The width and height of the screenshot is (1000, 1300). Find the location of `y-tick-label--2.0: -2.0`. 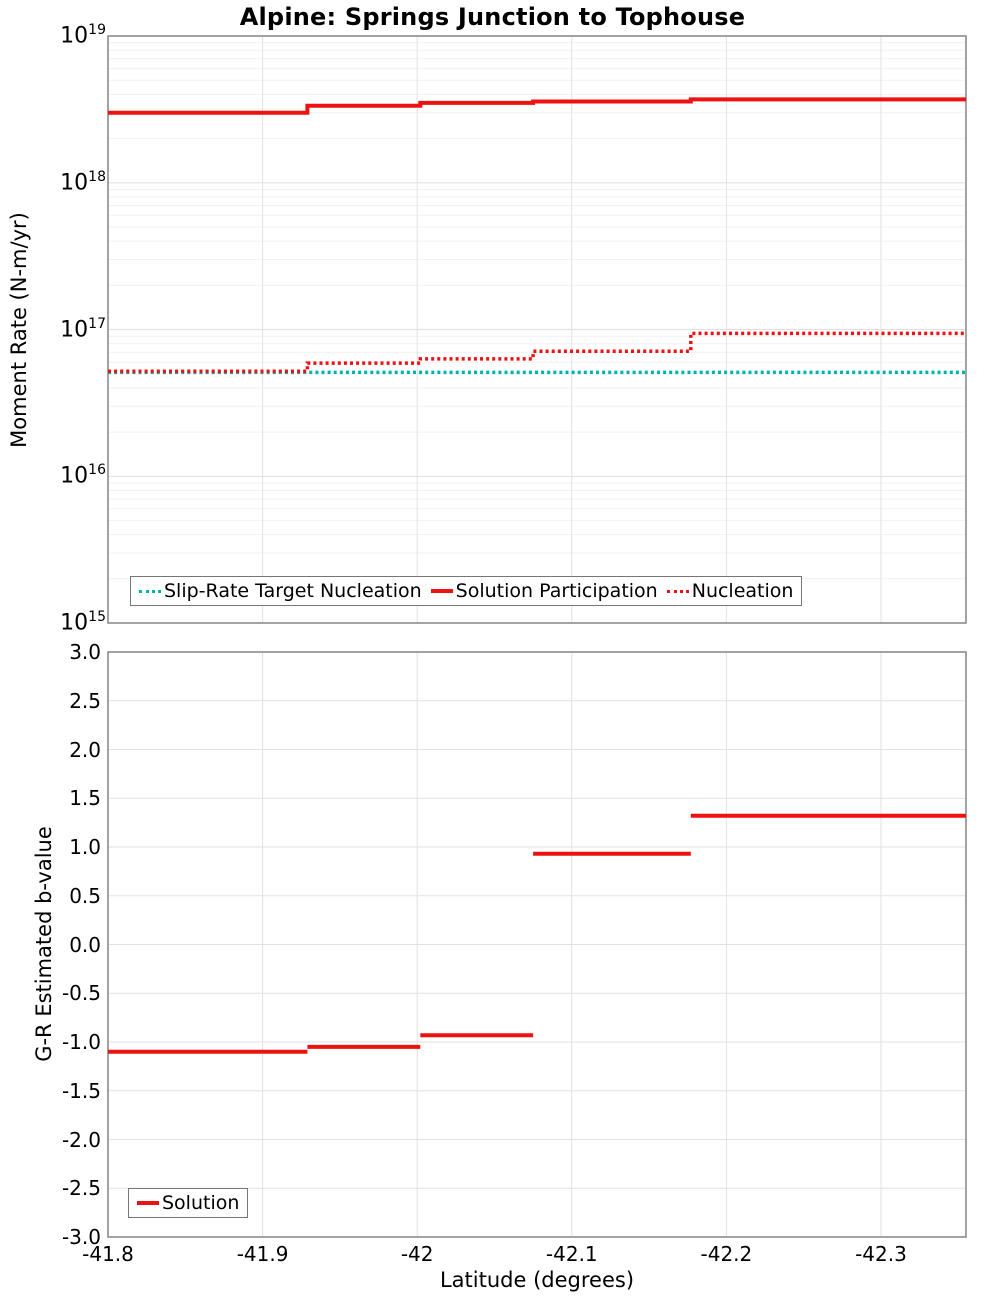

y-tick-label--2.0: -2.0 is located at coordinates (81, 1139).